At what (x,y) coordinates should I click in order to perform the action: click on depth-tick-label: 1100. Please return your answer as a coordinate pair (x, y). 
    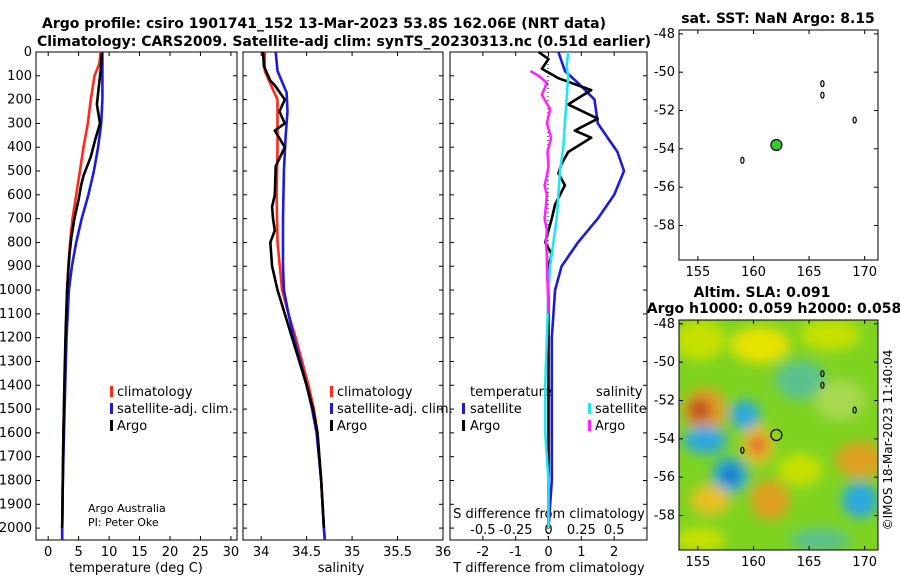
    Looking at the image, I should click on (16, 314).